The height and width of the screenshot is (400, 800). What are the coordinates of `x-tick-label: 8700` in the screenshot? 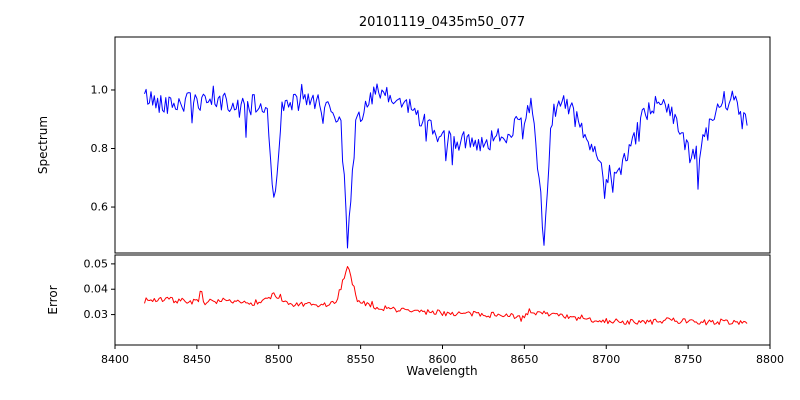 It's located at (606, 359).